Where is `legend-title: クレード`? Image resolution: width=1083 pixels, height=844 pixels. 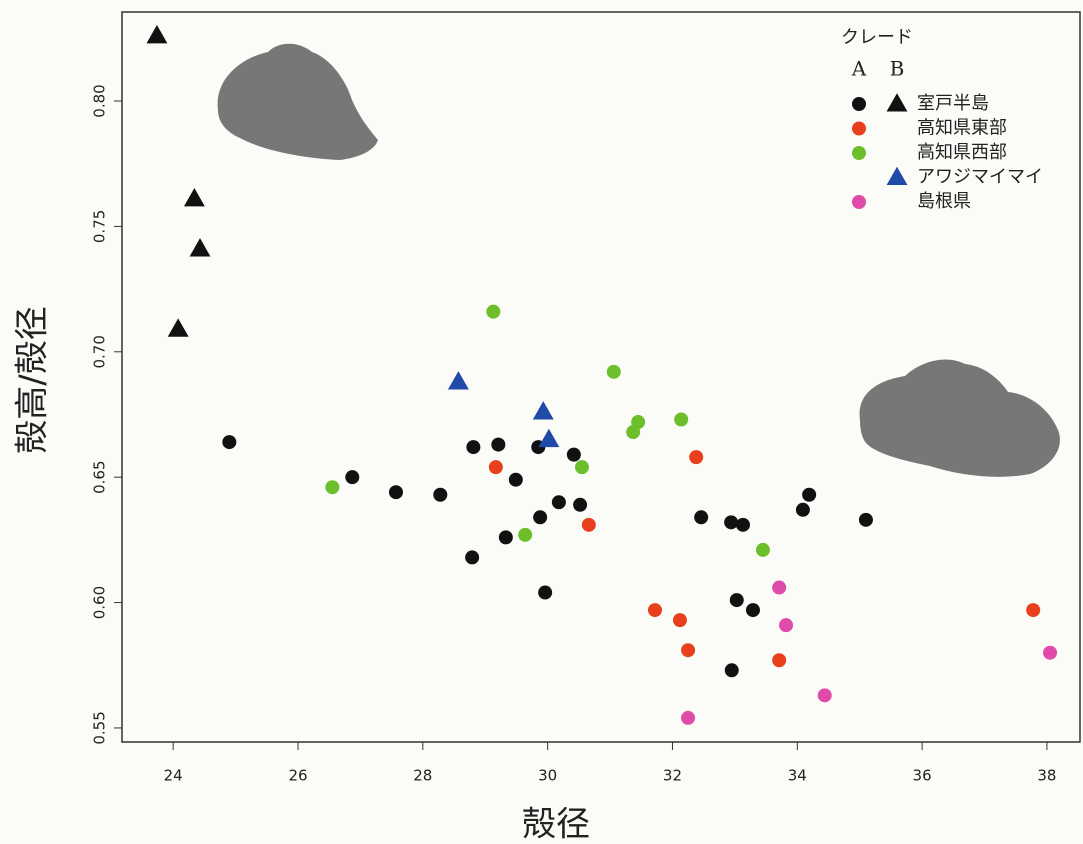
legend-title: クレード is located at coordinates (877, 37).